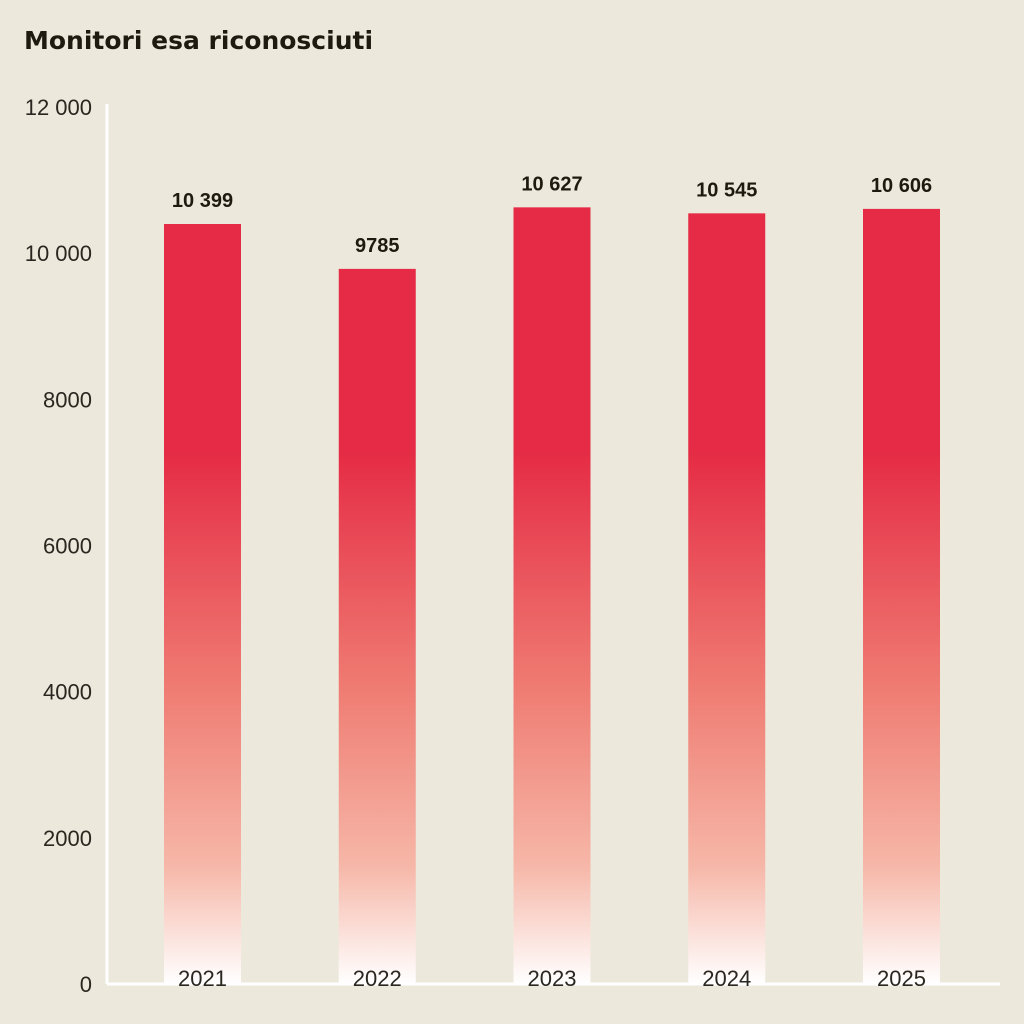  I want to click on bar-2024, so click(727, 598).